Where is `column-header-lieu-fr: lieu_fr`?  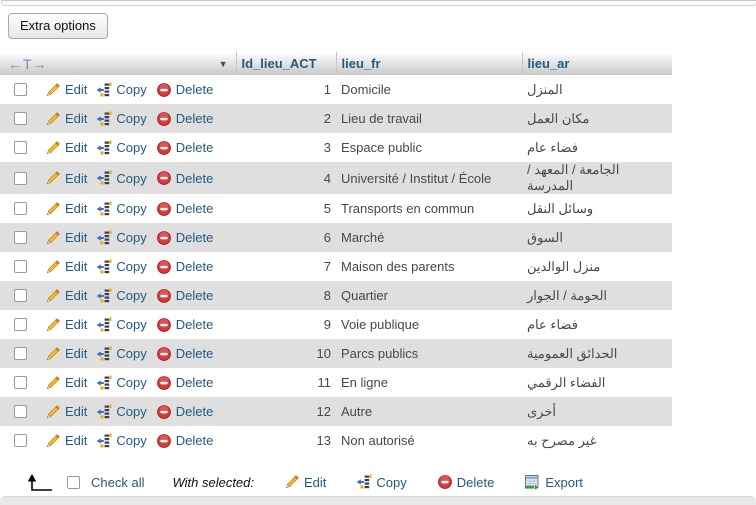
column-header-lieu-fr: lieu_fr is located at coordinates (428, 63).